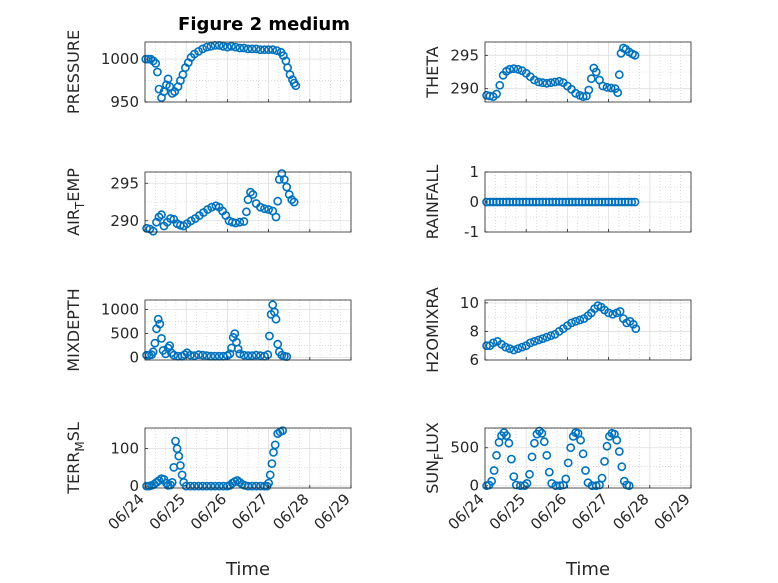 This screenshot has height=583, width=778. I want to click on y-axis-label: MIXDEPTH, so click(73, 329).